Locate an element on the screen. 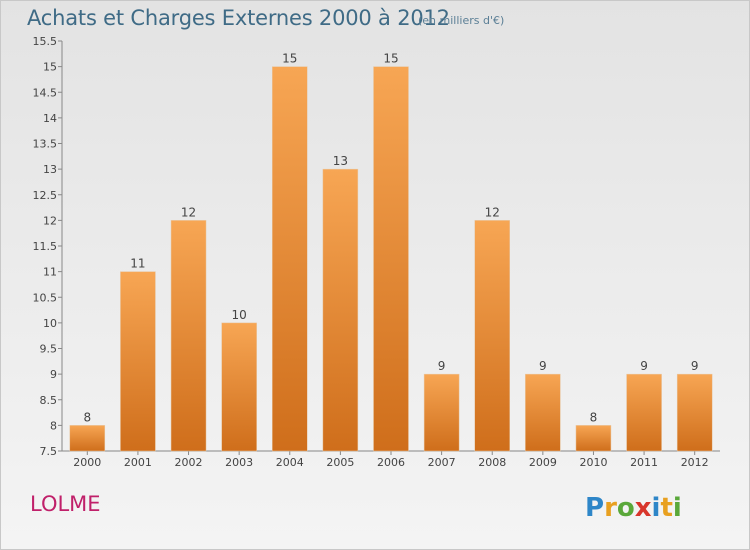  x-tick-label: 2005 is located at coordinates (340, 462).